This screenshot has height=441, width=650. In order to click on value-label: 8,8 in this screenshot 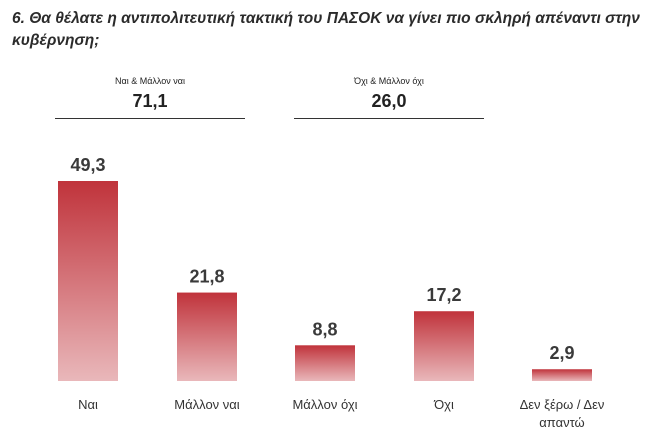, I will do `click(324, 329)`.